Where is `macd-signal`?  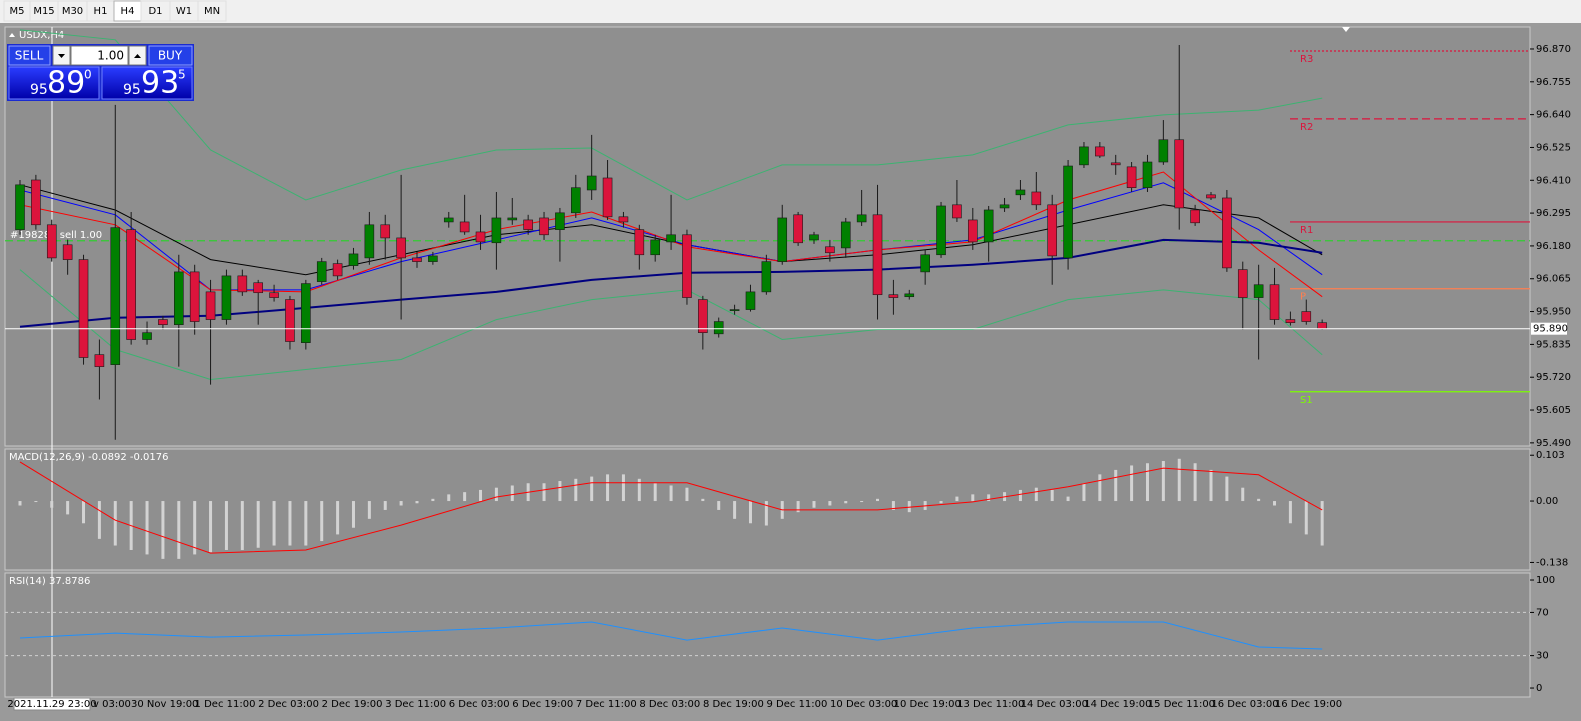
macd-signal is located at coordinates (671, 507).